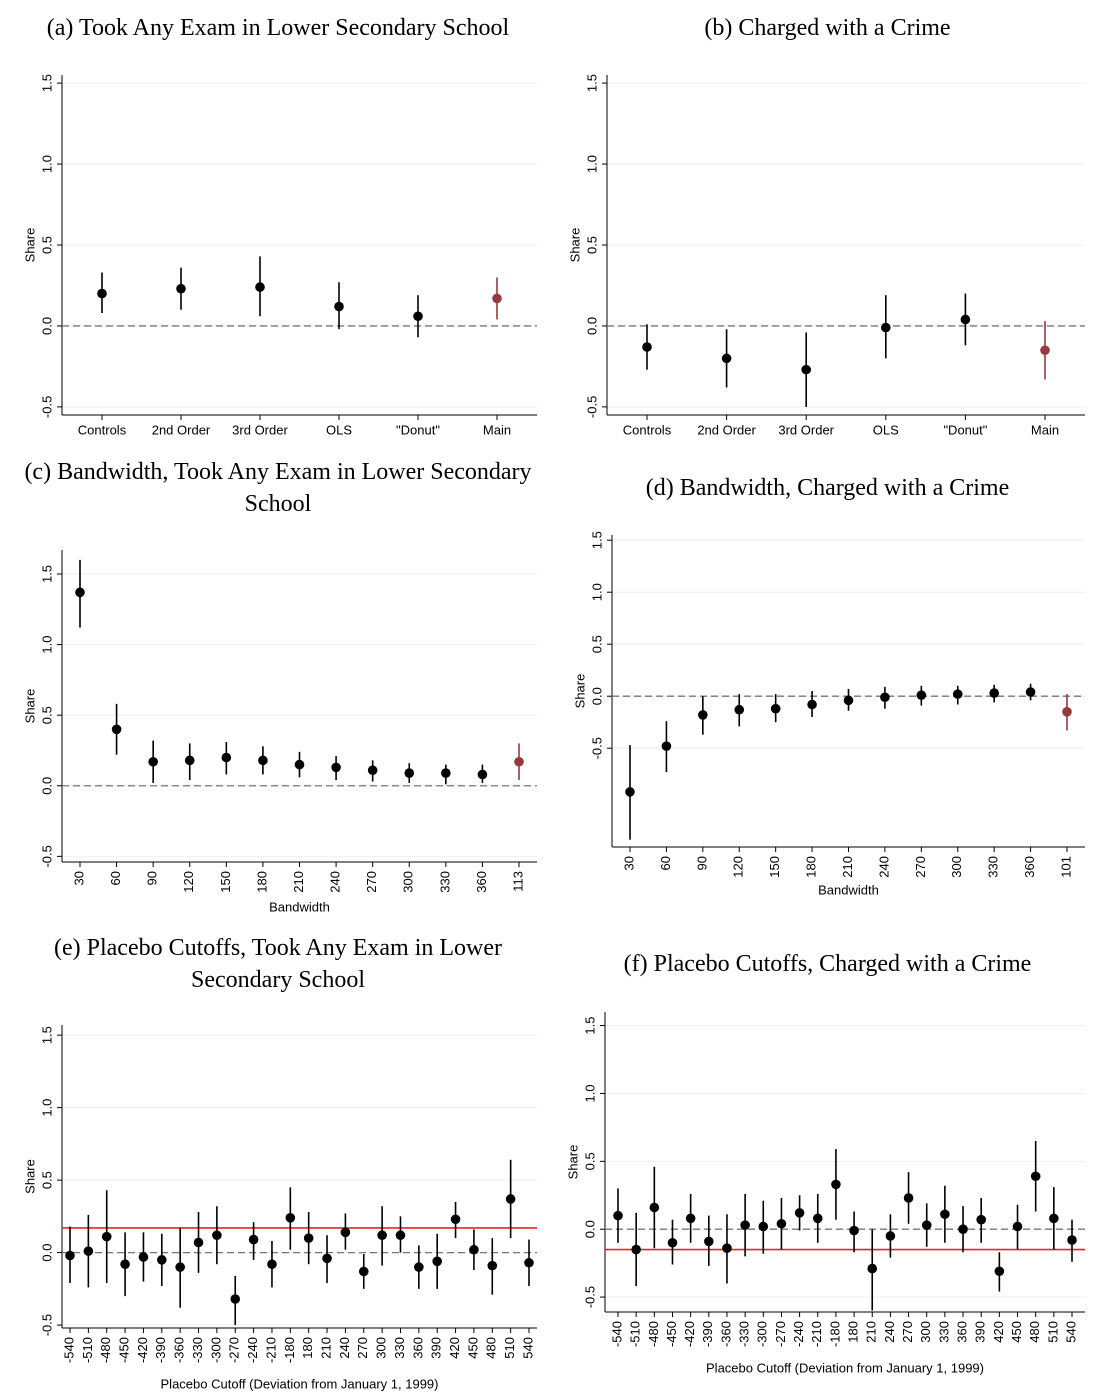 This screenshot has width=1097, height=1394. I want to click on x-tick-label: -360, so click(179, 1350).